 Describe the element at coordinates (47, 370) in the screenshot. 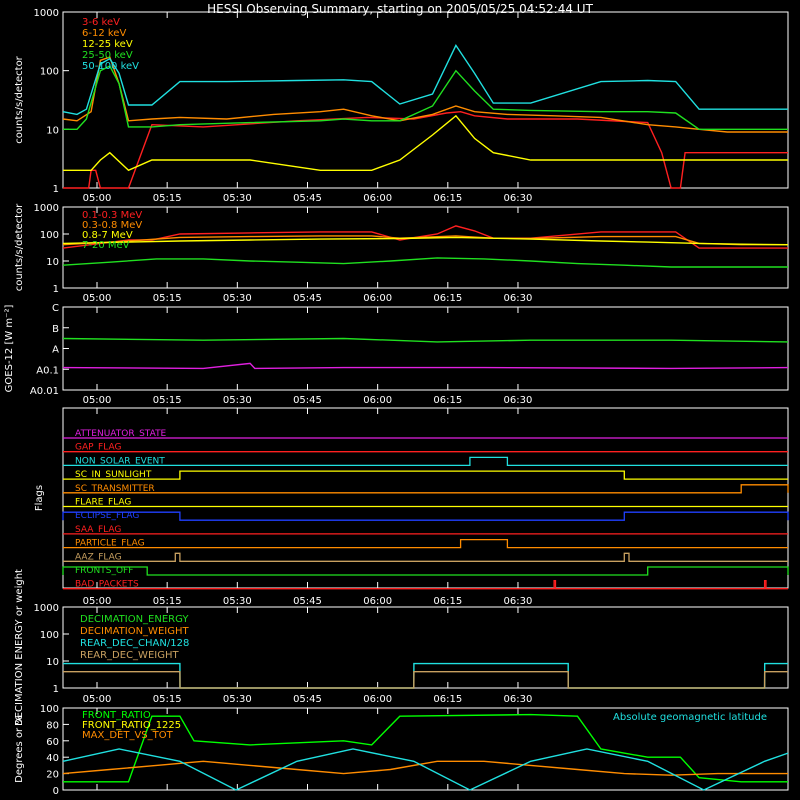

I see `y-tick-label: A0.1` at that location.